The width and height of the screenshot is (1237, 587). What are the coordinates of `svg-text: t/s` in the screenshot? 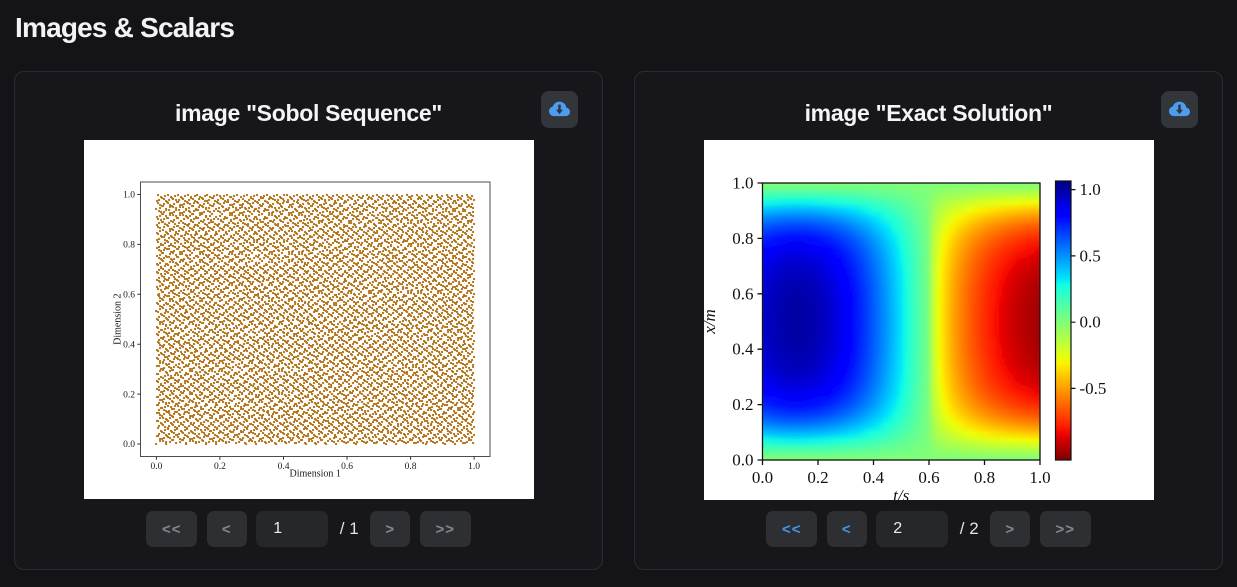 It's located at (901, 493).